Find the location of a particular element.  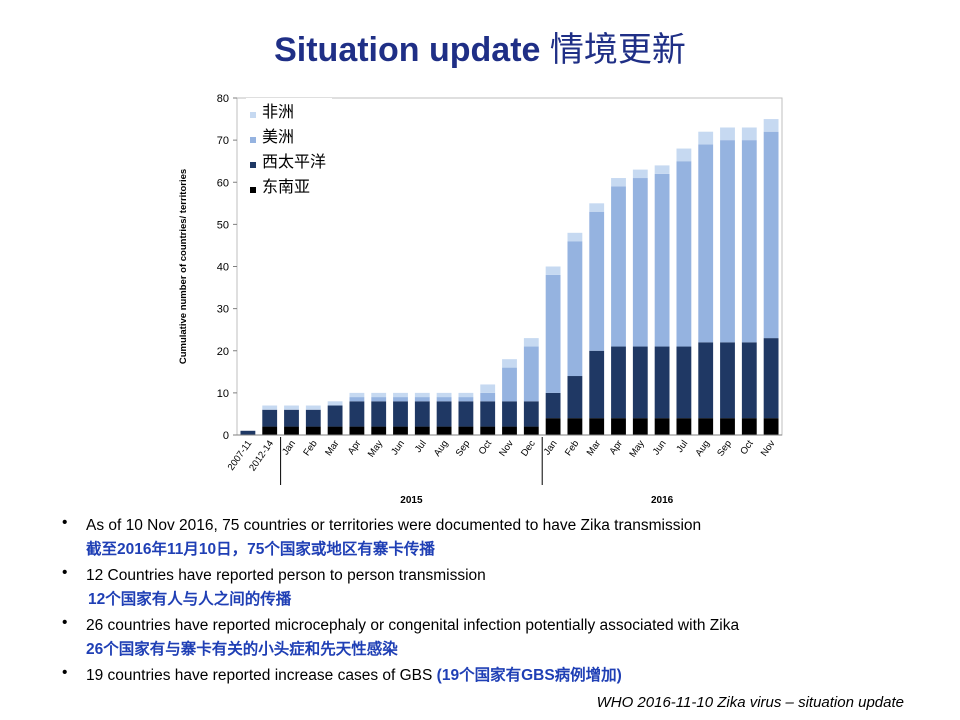

x-tick-label: Jan is located at coordinates (551, 447).